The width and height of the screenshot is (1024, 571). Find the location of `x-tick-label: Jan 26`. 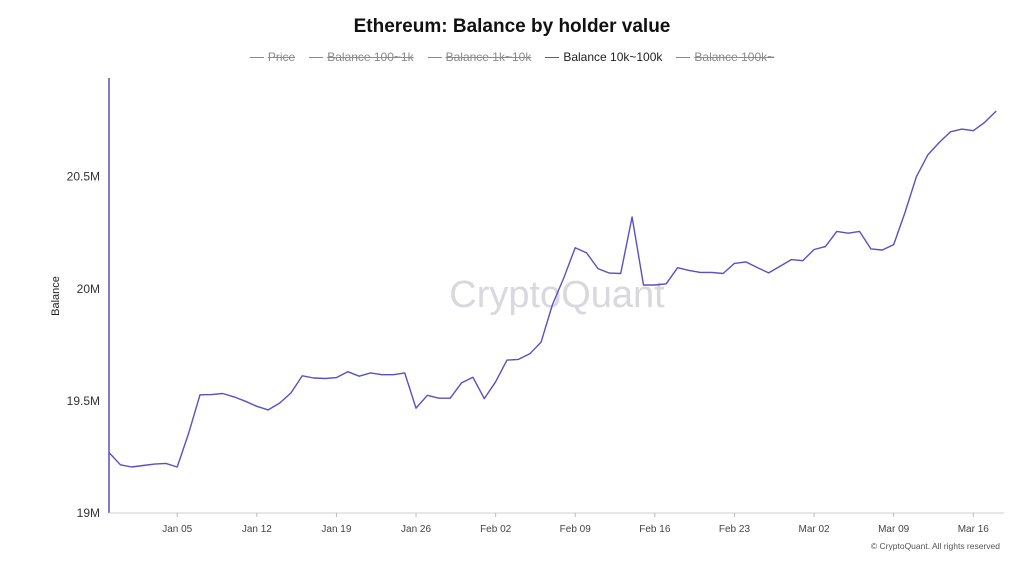

x-tick-label: Jan 26 is located at coordinates (416, 529).